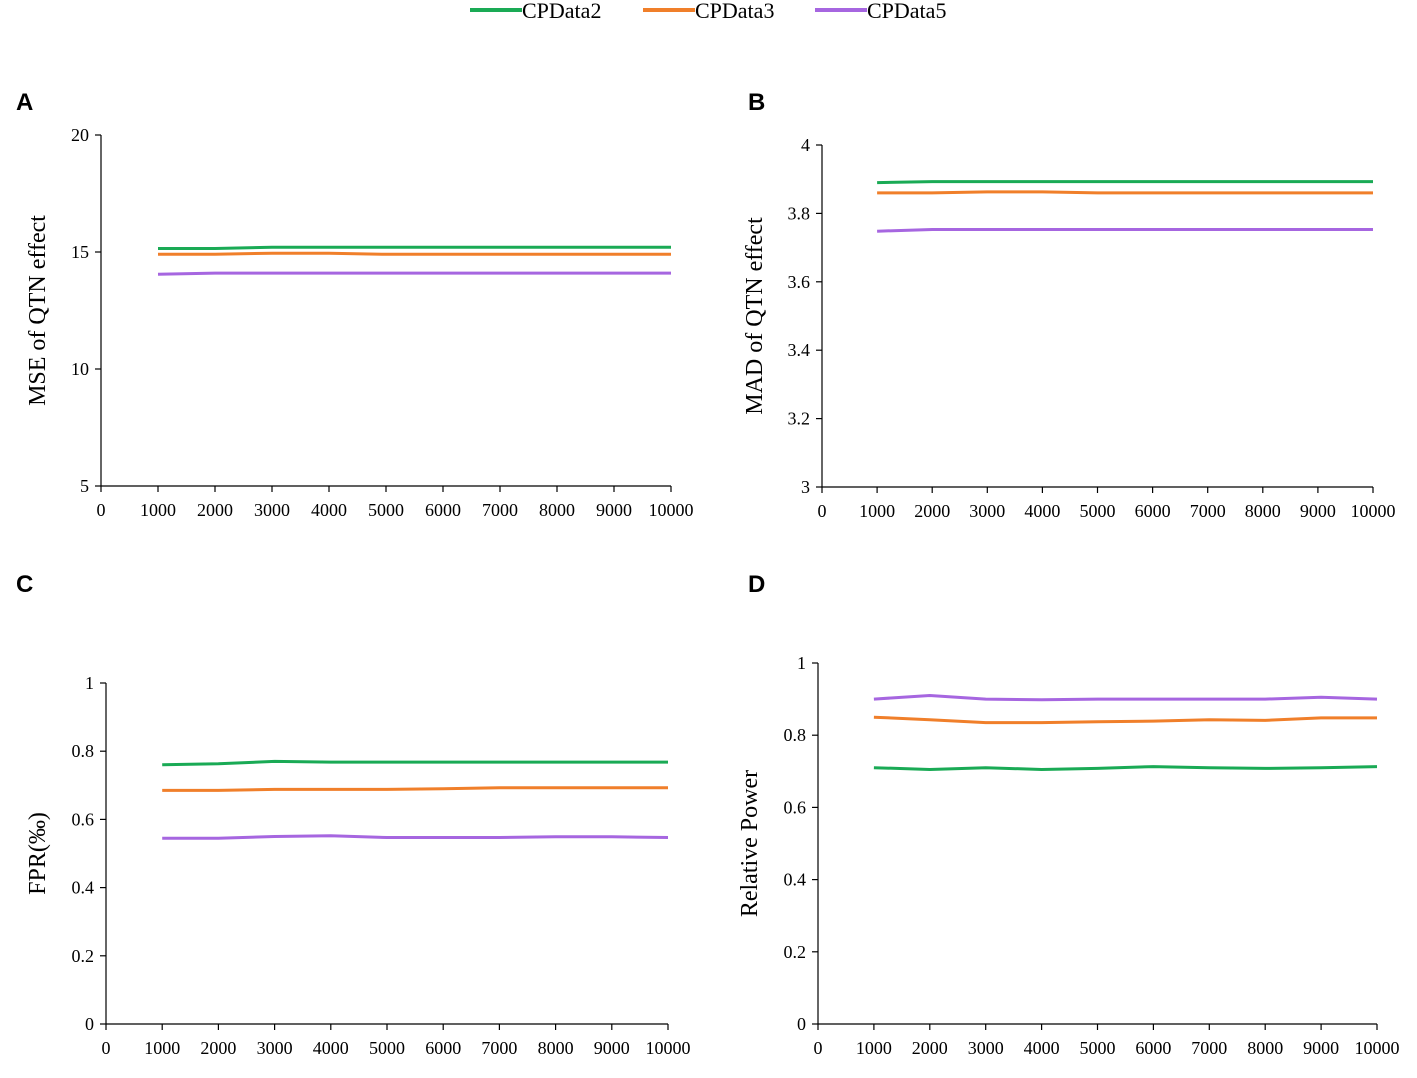  I want to click on panel-letter: D, so click(756, 584).